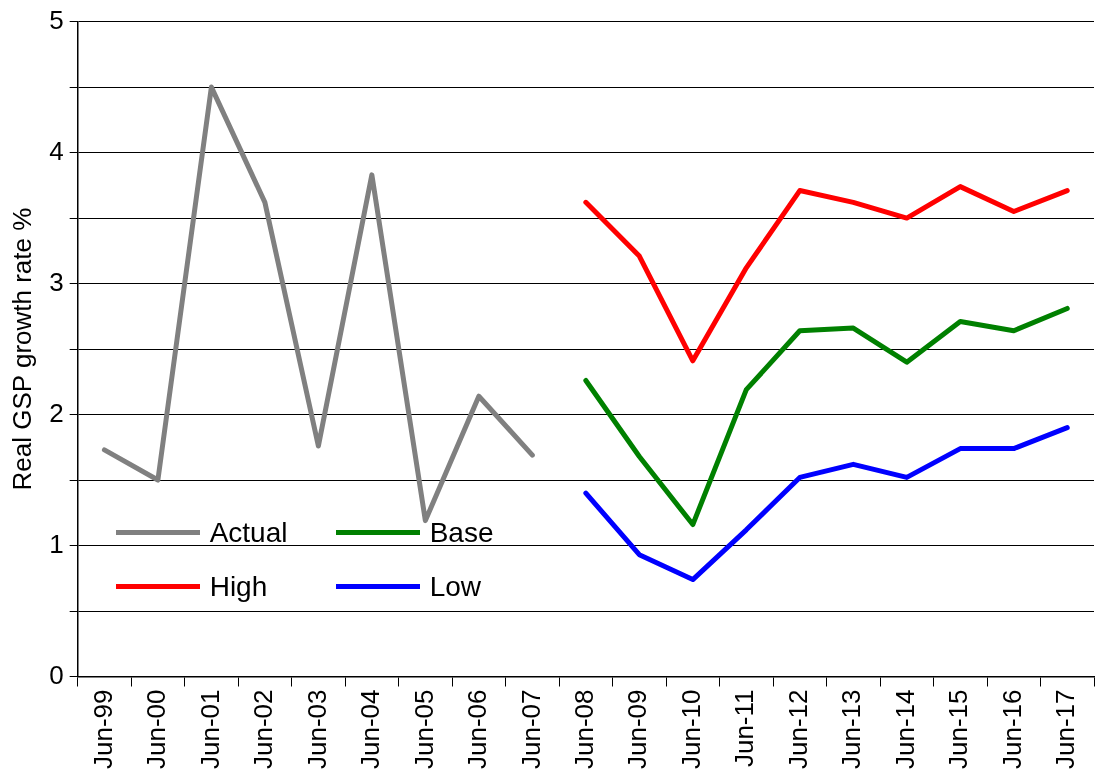  Describe the element at coordinates (851, 729) in the screenshot. I see `x-tick-label: Jun-13` at that location.